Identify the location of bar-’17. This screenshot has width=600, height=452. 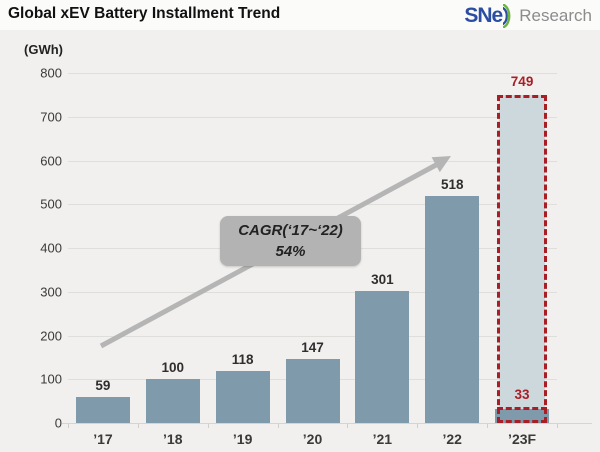
(102, 410).